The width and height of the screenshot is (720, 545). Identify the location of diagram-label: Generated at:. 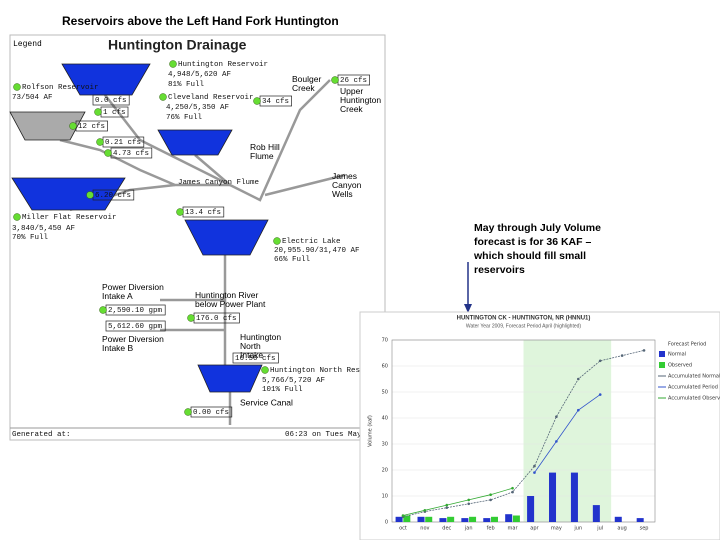
(41, 435).